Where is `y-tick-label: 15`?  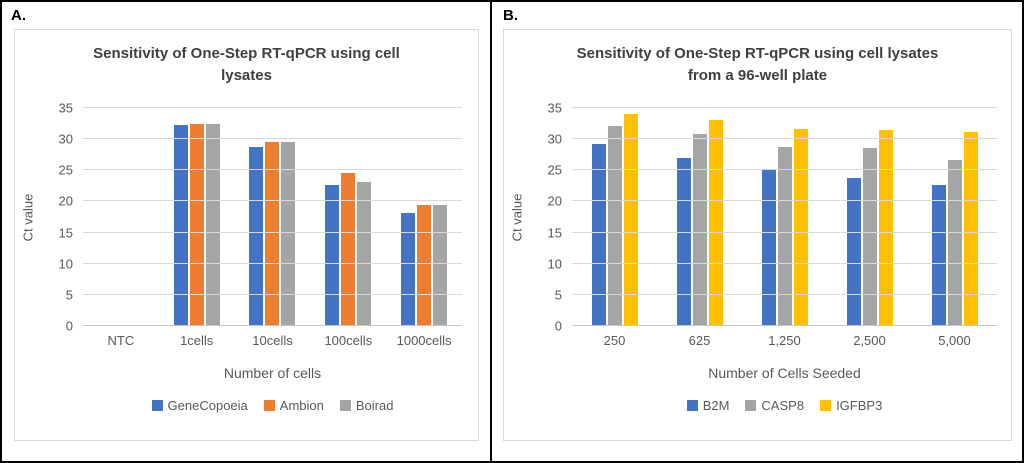 y-tick-label: 15 is located at coordinates (554, 233).